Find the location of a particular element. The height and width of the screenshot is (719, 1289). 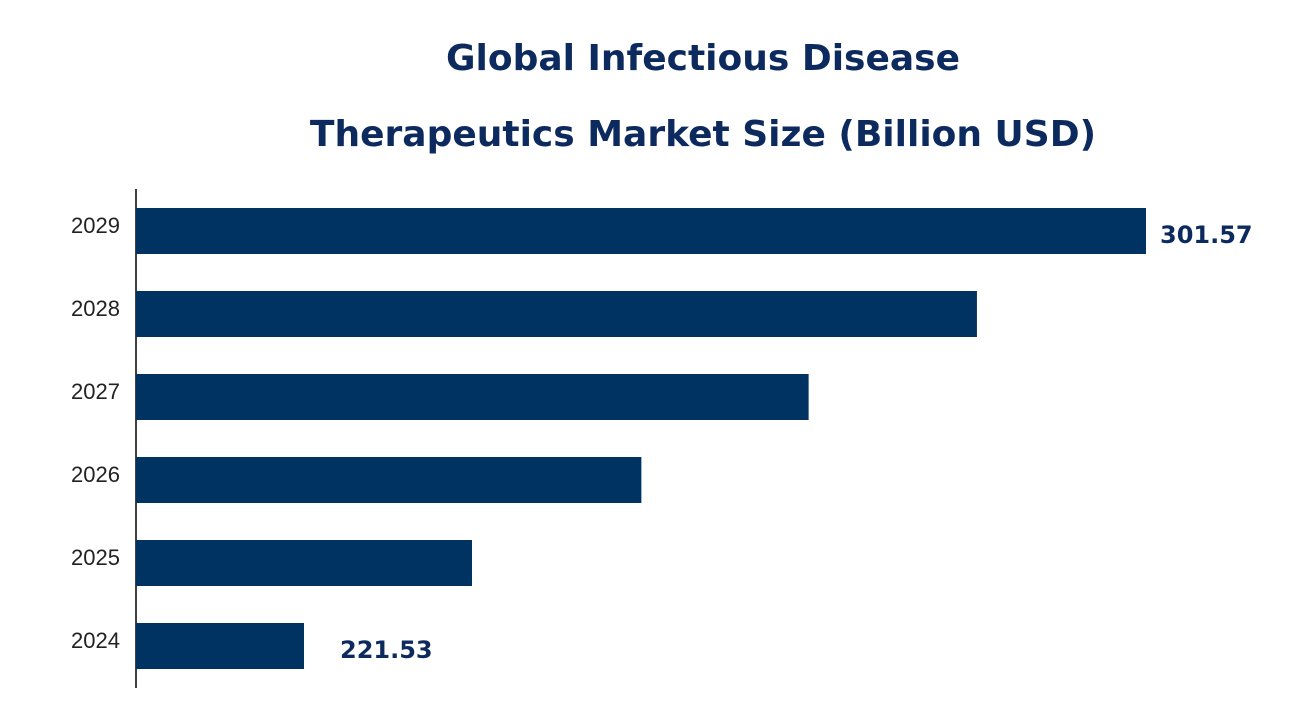

y-tick-label: 2024 is located at coordinates (95, 640).